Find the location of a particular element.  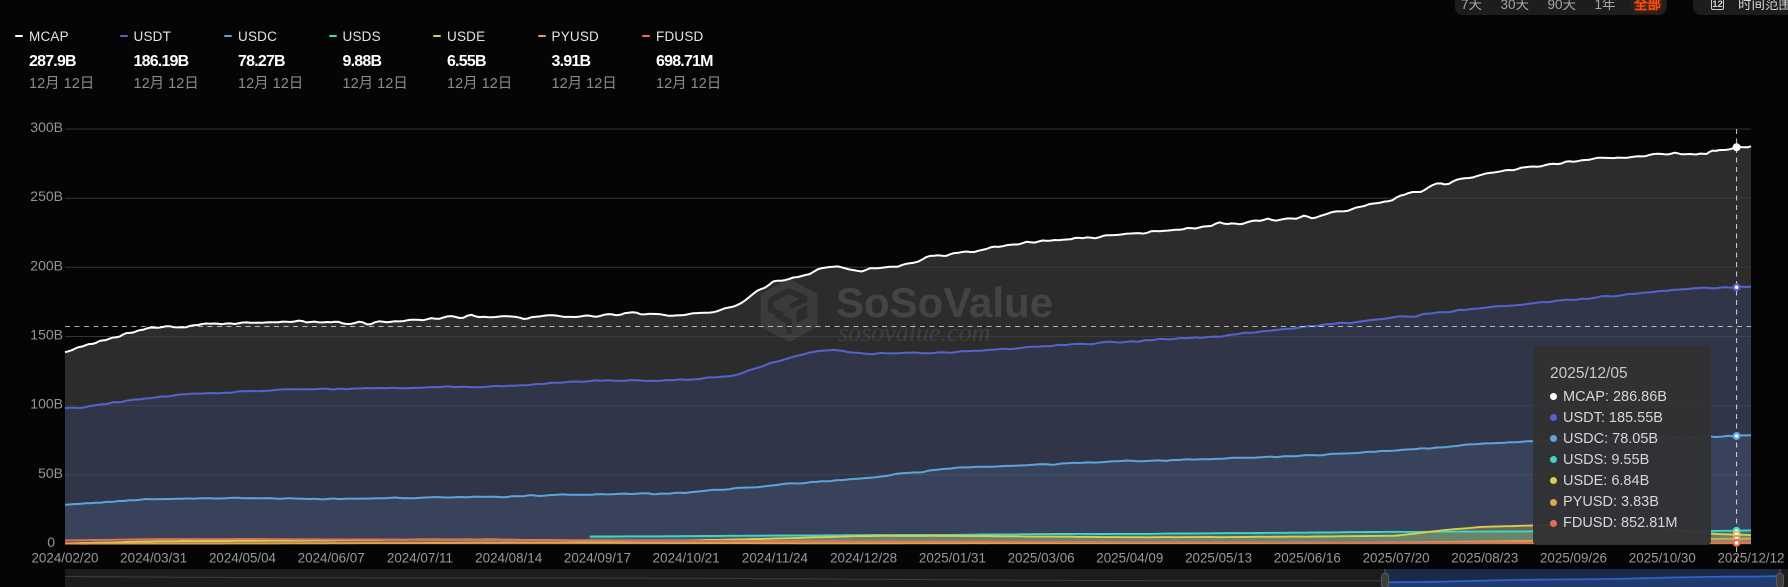

svg-text: 100B is located at coordinates (46, 404).